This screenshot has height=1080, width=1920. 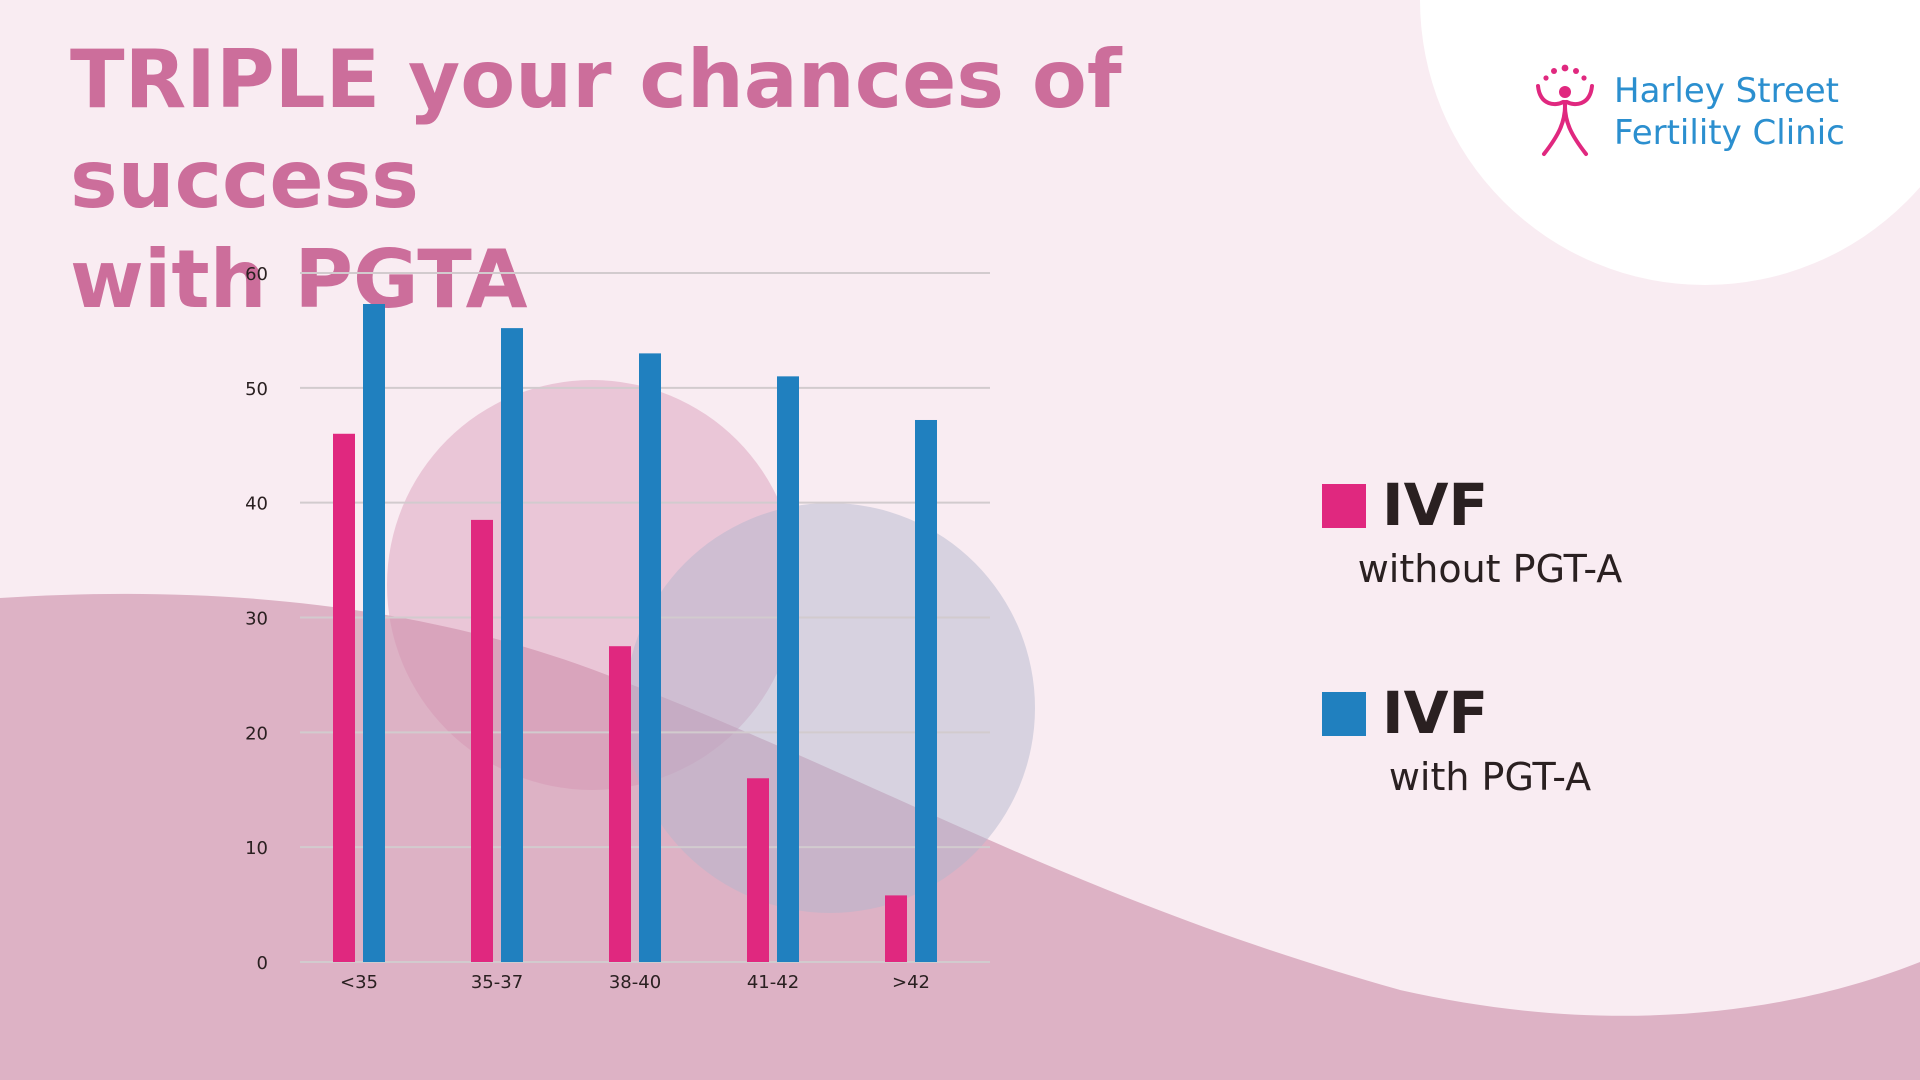 What do you see at coordinates (596, 129) in the screenshot?
I see `title-line-1: TRIPLE your chances of success` at bounding box center [596, 129].